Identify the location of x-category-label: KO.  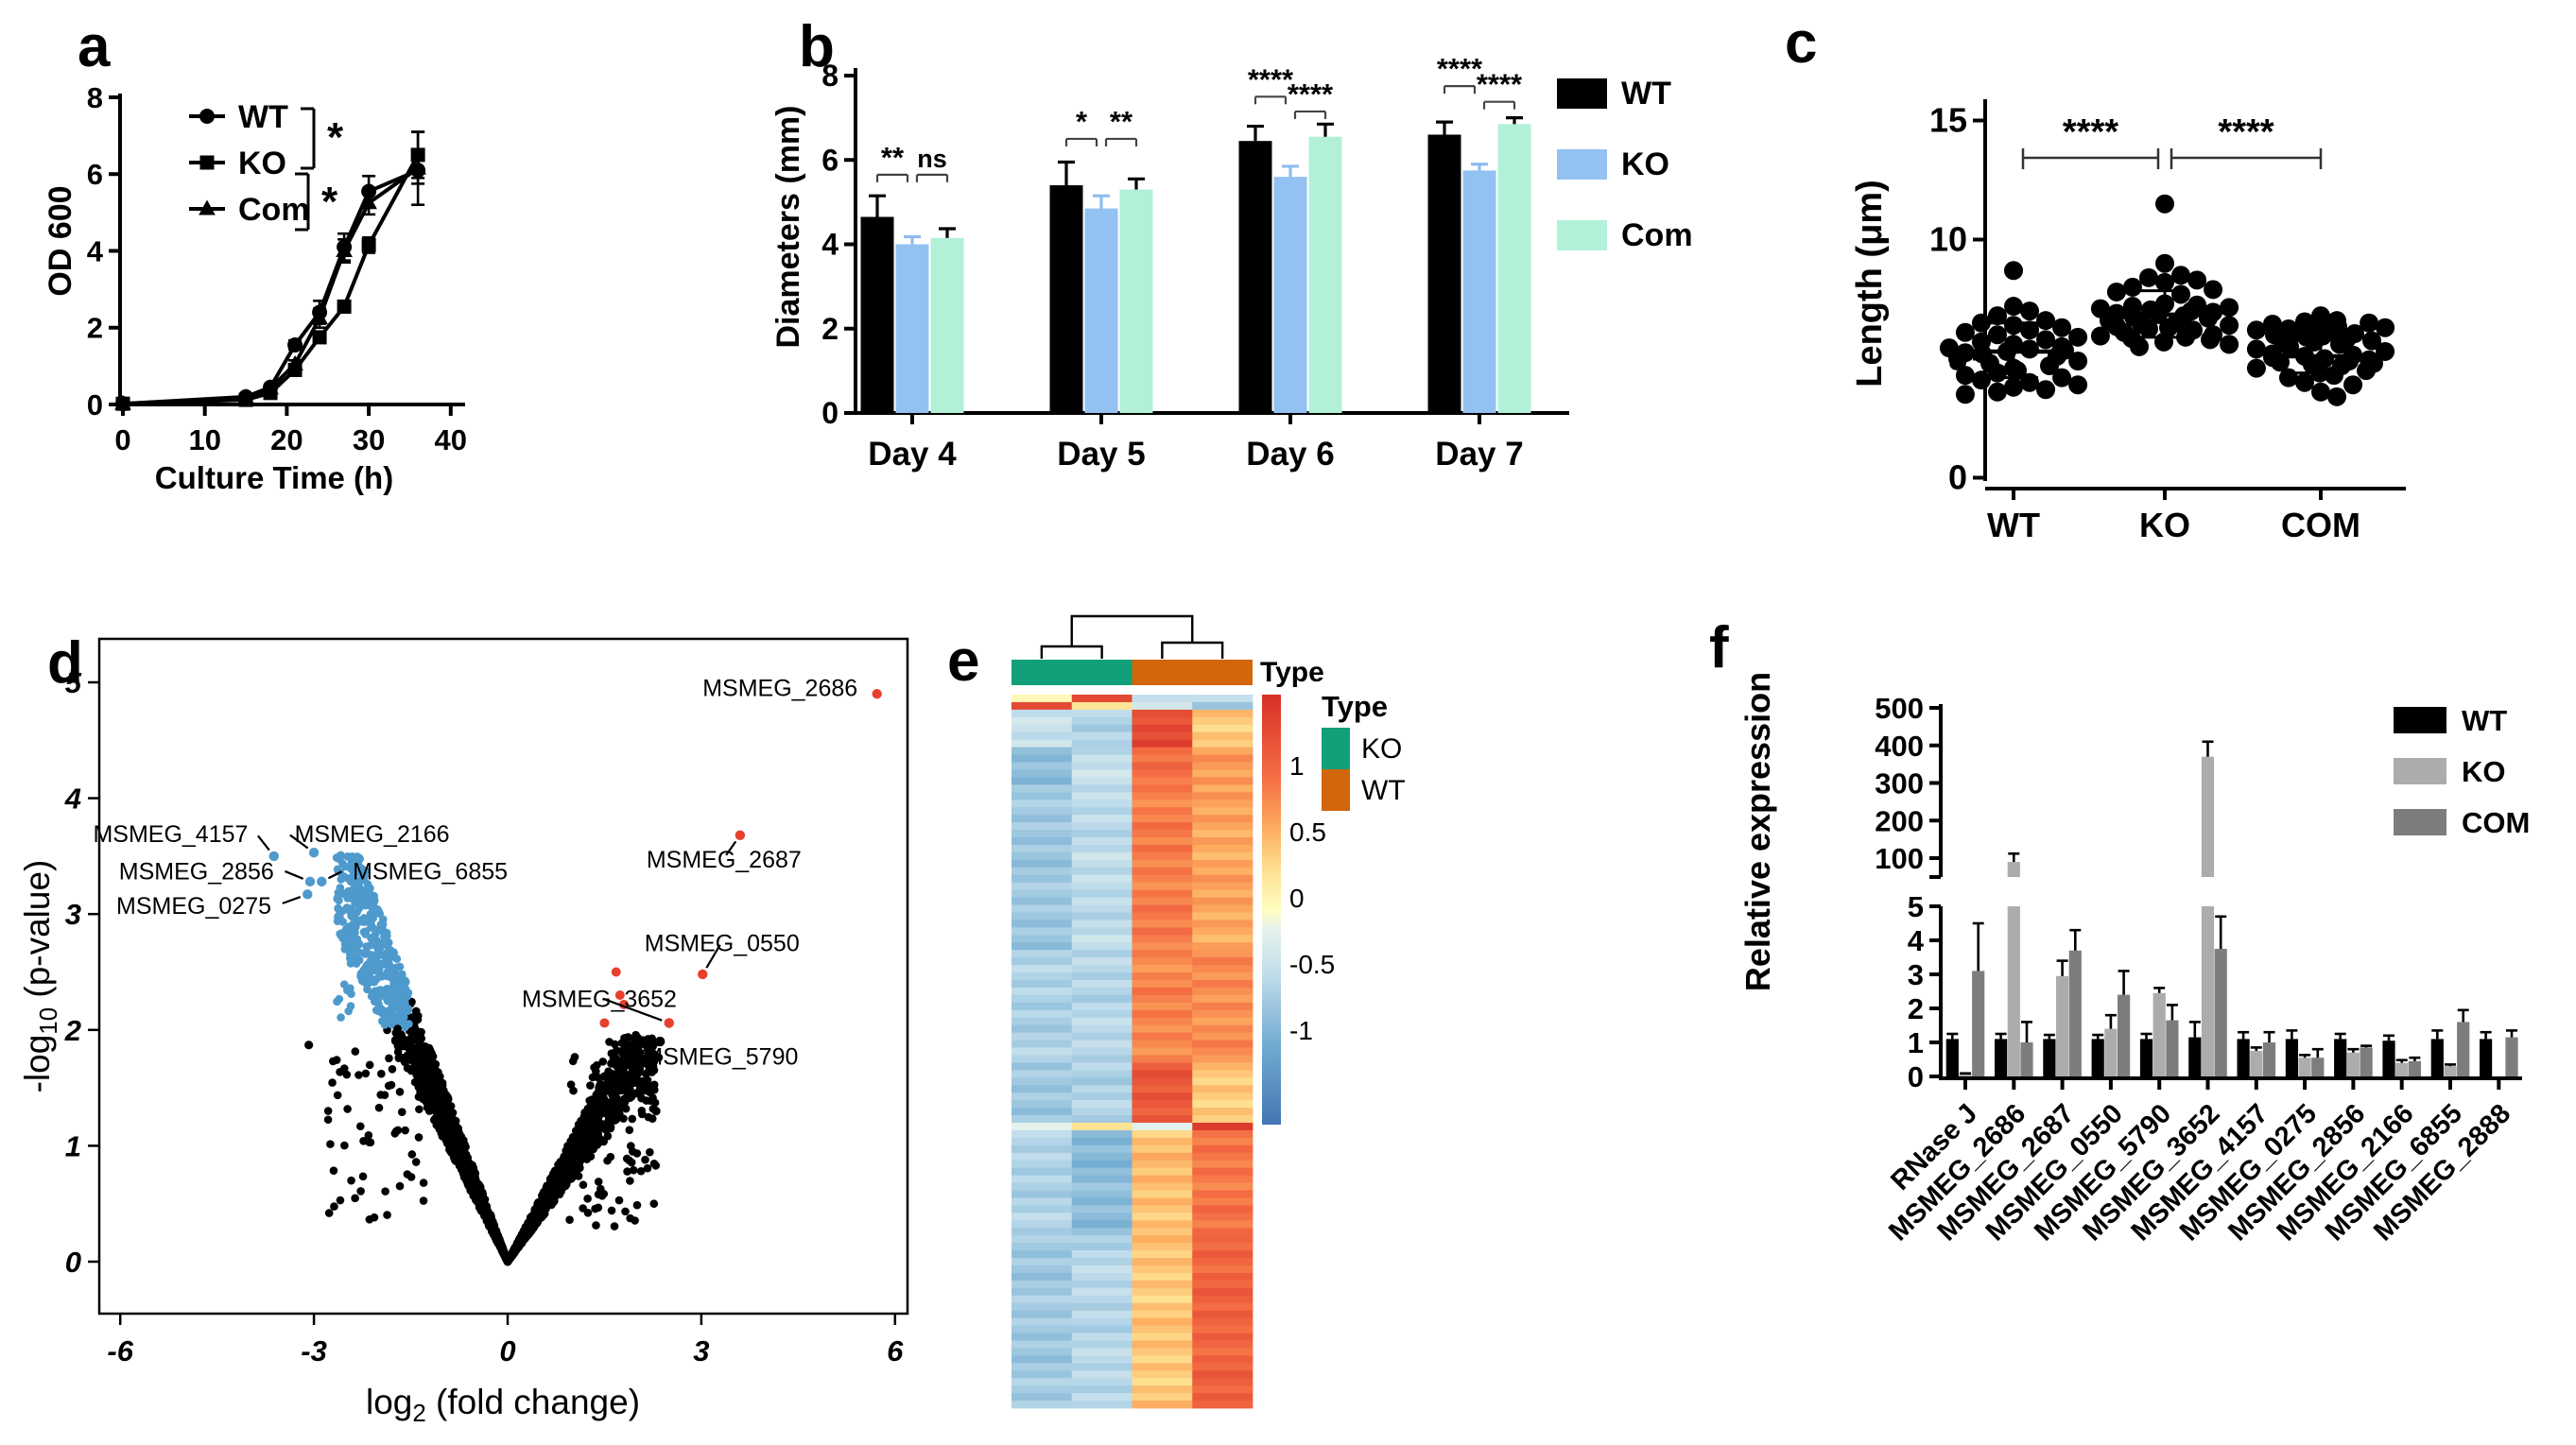
(2164, 525).